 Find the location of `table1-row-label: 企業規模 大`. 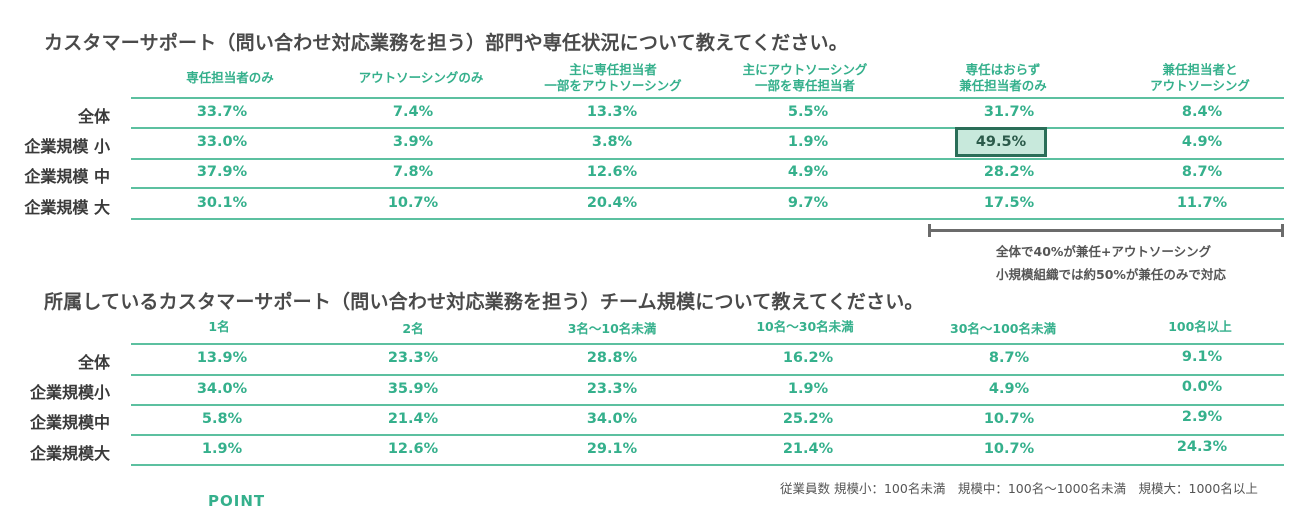

table1-row-label: 企業規模 大 is located at coordinates (67, 207).